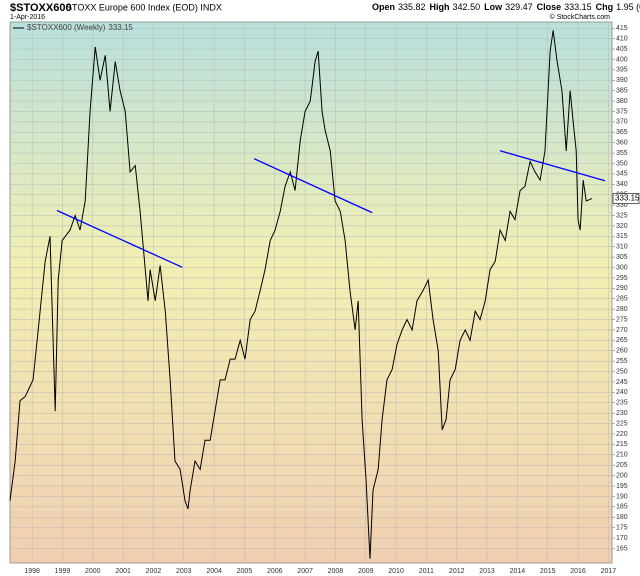 Image resolution: width=640 pixels, height=576 pixels. I want to click on y-tick-label: 380, so click(622, 101).